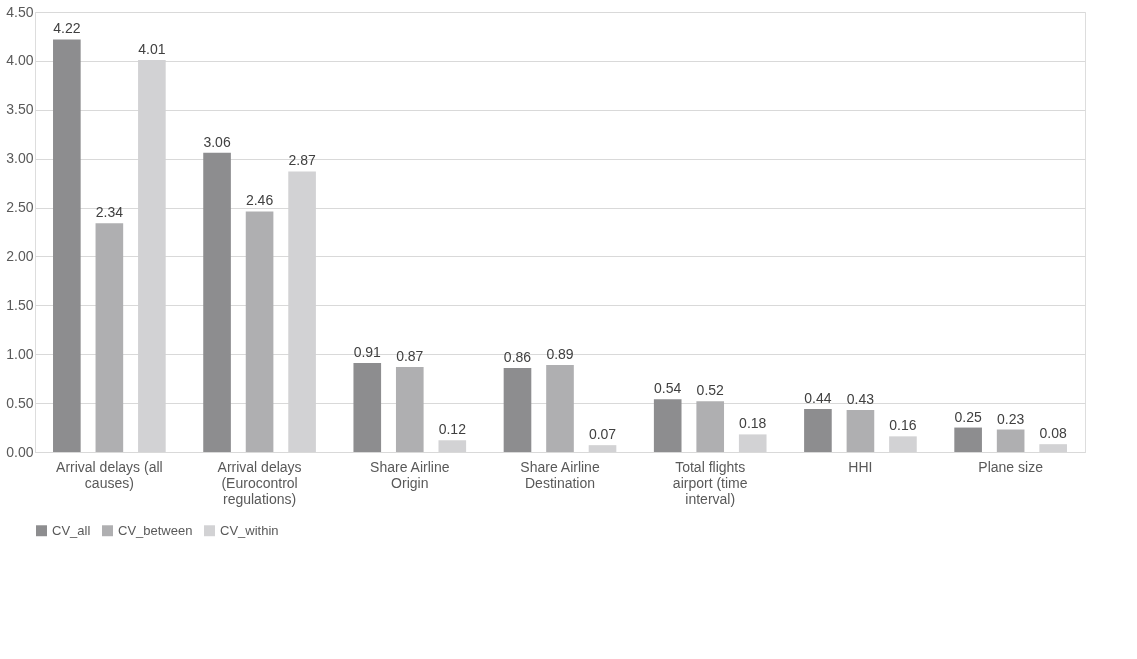 This screenshot has width=1137, height=659. Describe the element at coordinates (217, 141) in the screenshot. I see `data-label: 3.06` at that location.